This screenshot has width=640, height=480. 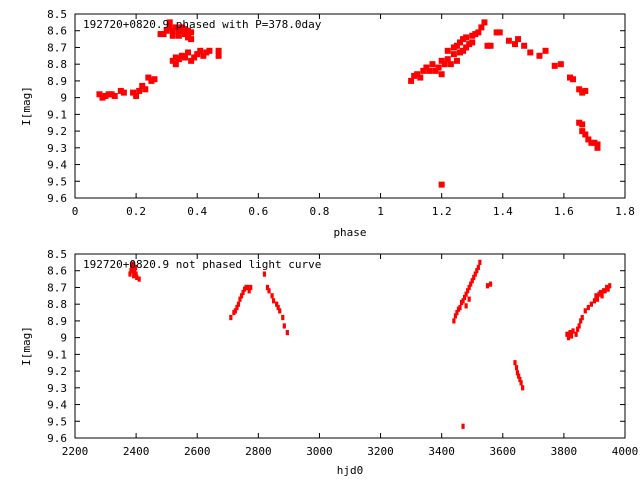 What do you see at coordinates (564, 211) in the screenshot?
I see `x-tick-label: 1.6` at bounding box center [564, 211].